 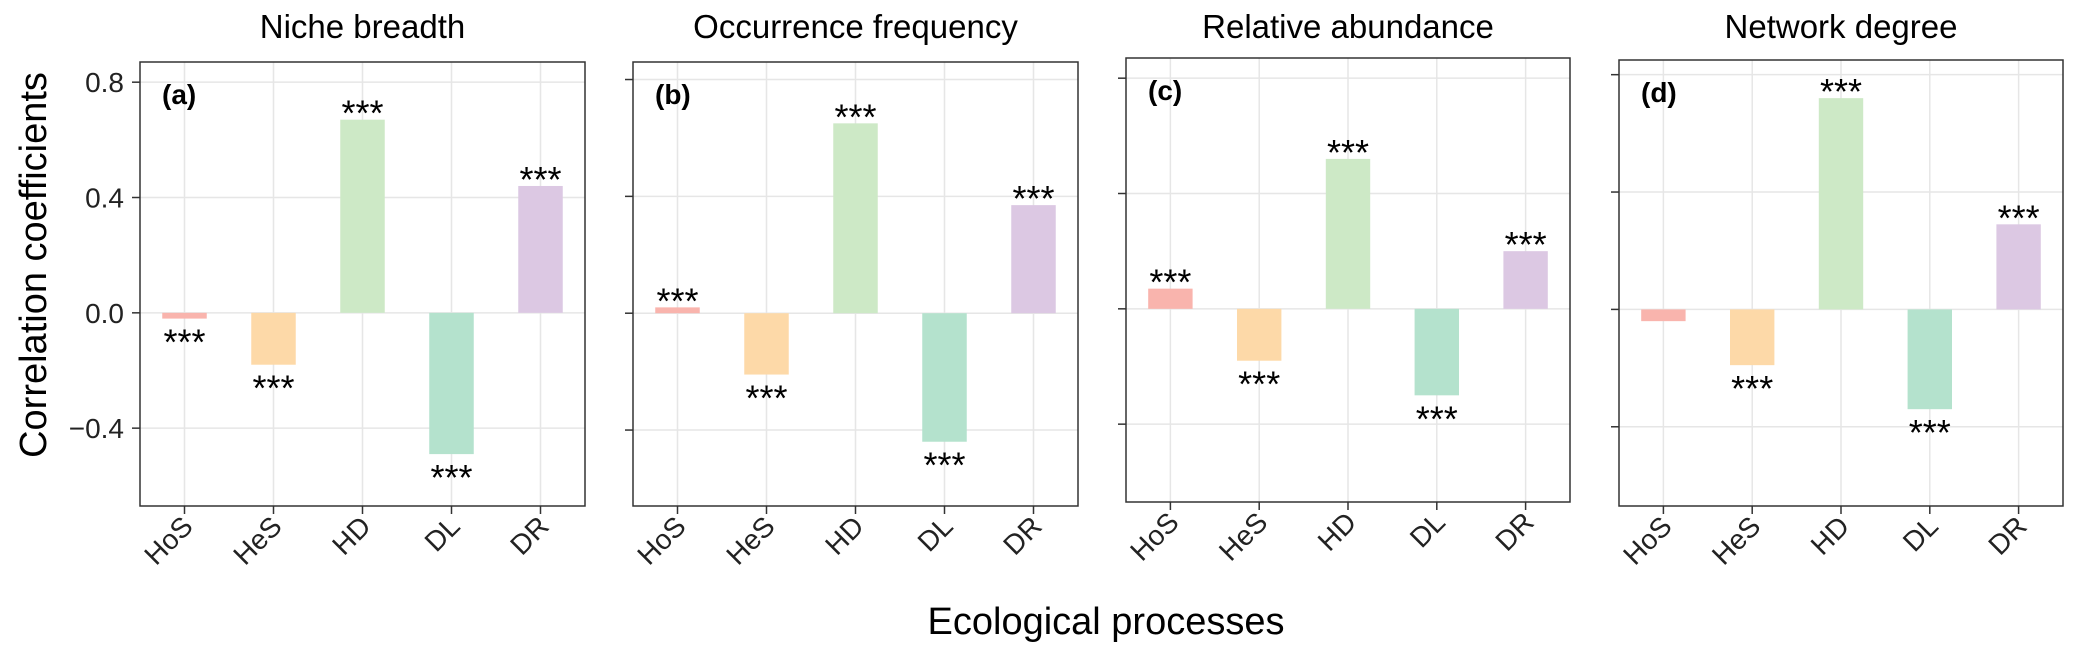 What do you see at coordinates (104, 198) in the screenshot?
I see `y-tick-label: 0.4` at bounding box center [104, 198].